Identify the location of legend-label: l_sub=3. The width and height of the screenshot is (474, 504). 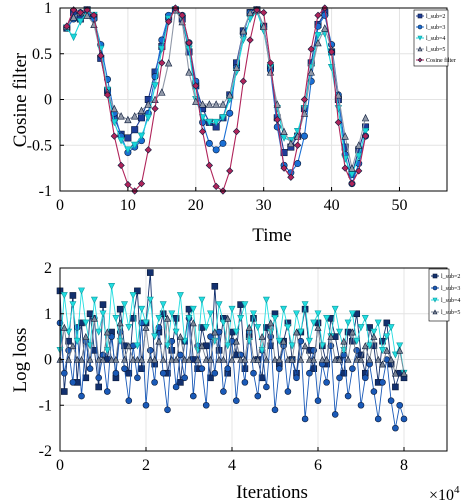
(435, 28).